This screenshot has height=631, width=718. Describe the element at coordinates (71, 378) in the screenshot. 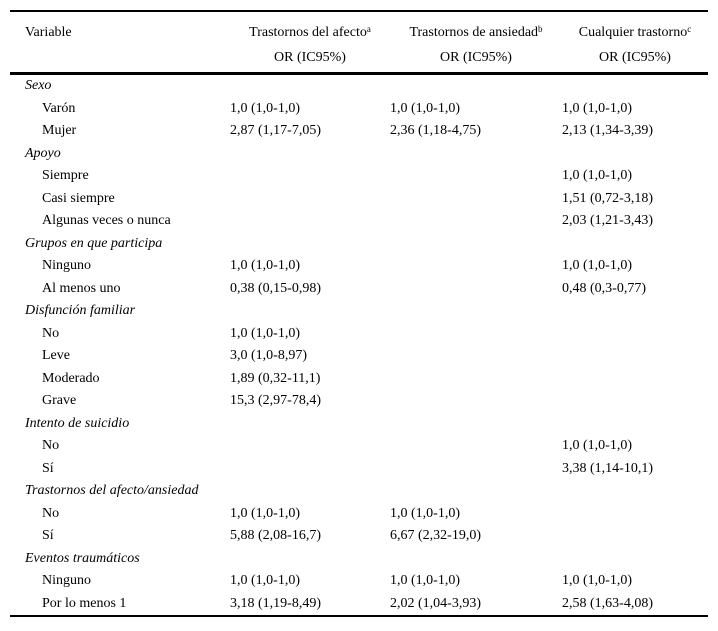

I see `row-label: Moderado` at that location.